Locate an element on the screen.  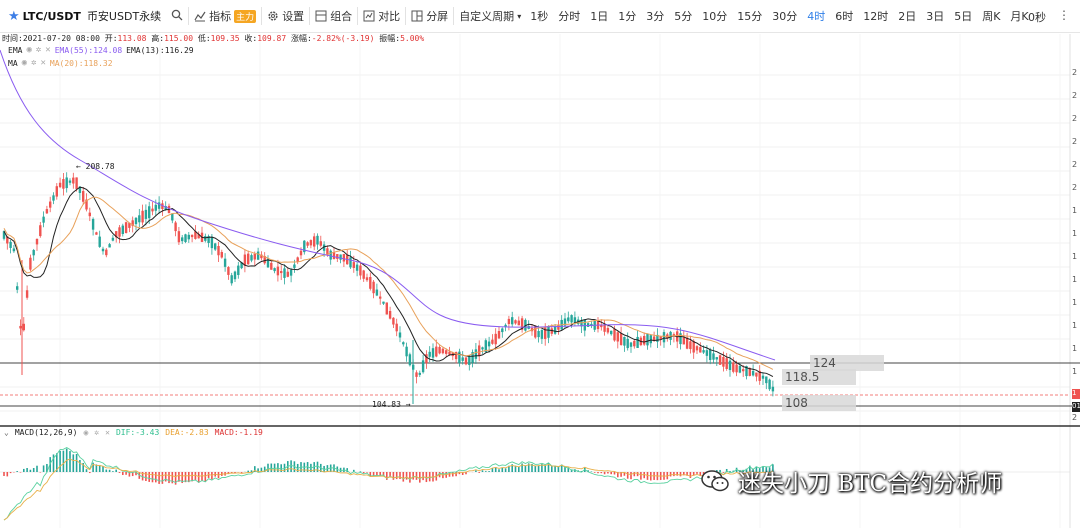
symbol-name: LTC/USDT is located at coordinates (51, 16).